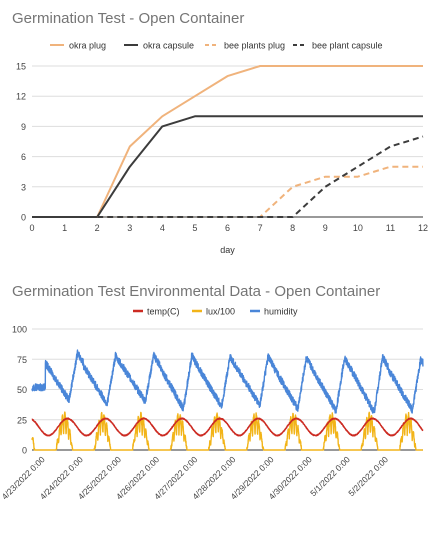  Describe the element at coordinates (31, 228) in the screenshot. I see `x-tick-label: 0` at that location.